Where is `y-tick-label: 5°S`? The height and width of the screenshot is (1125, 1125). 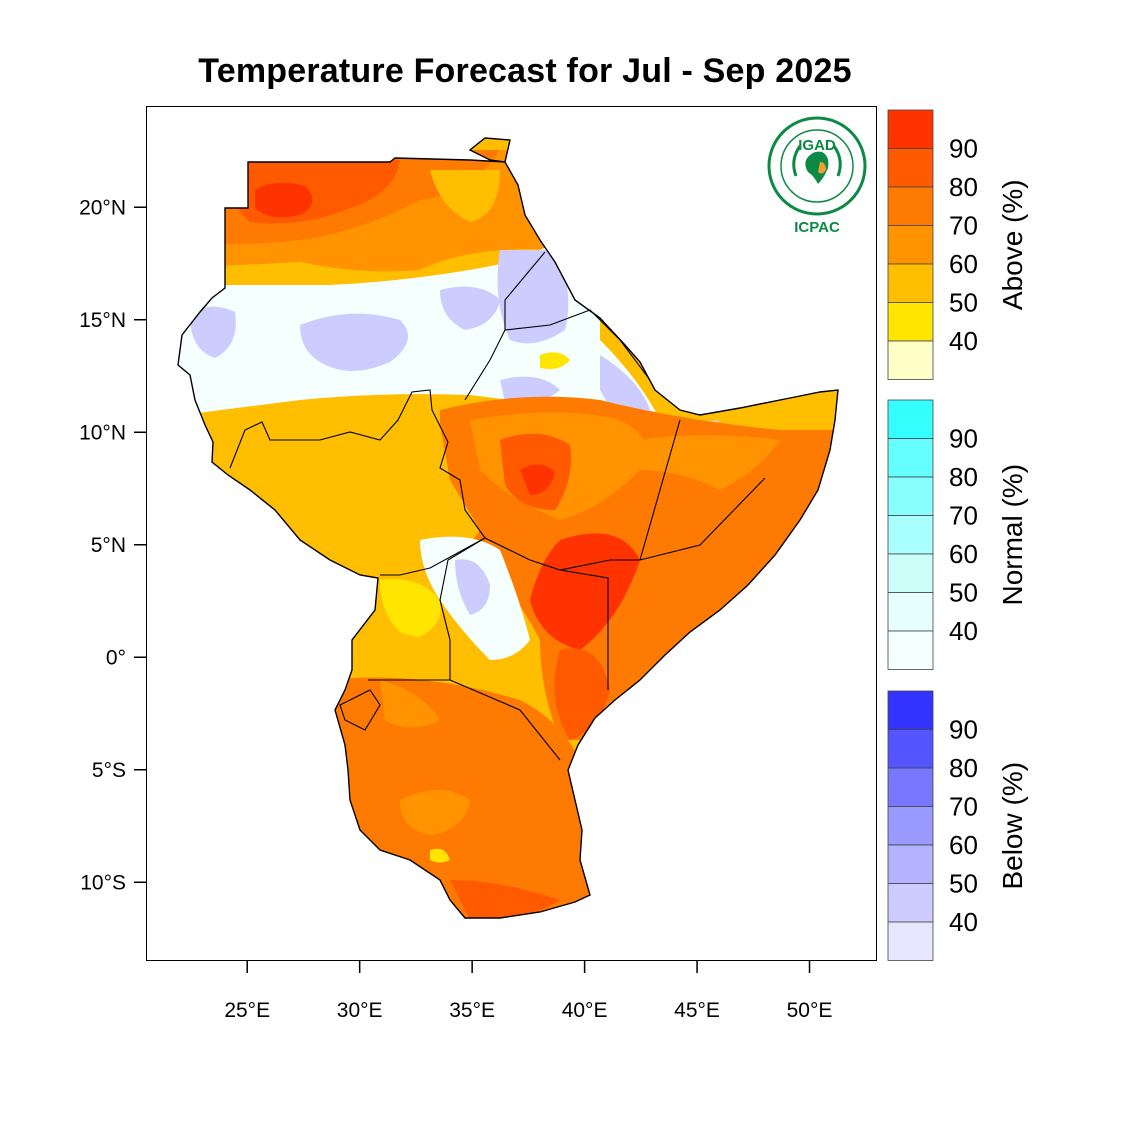 y-tick-label: 5°S is located at coordinates (109, 770).